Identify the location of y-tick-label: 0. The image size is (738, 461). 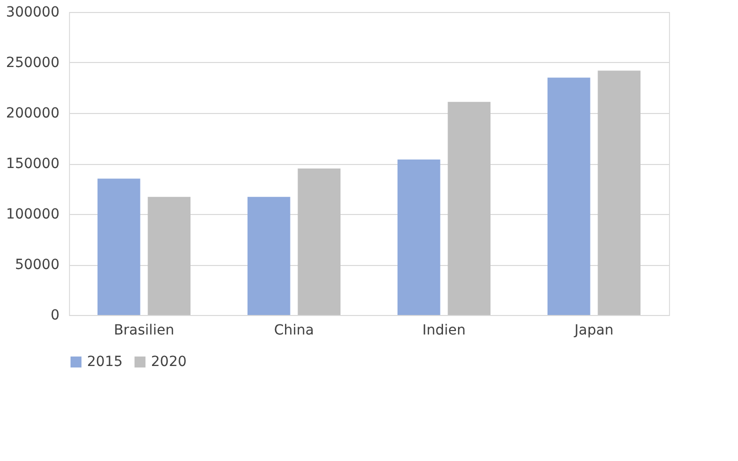
(55, 316).